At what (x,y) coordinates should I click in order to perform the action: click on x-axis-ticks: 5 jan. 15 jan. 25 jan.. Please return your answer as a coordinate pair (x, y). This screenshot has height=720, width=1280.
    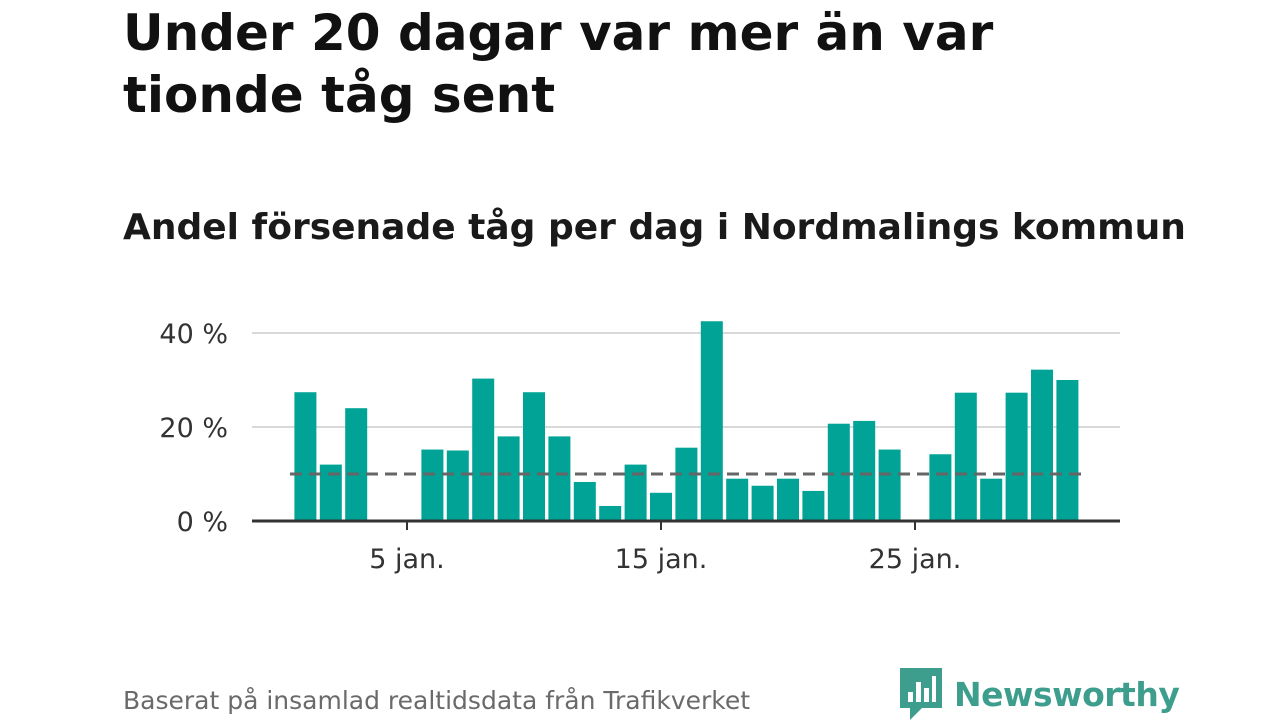
    Looking at the image, I should click on (665, 548).